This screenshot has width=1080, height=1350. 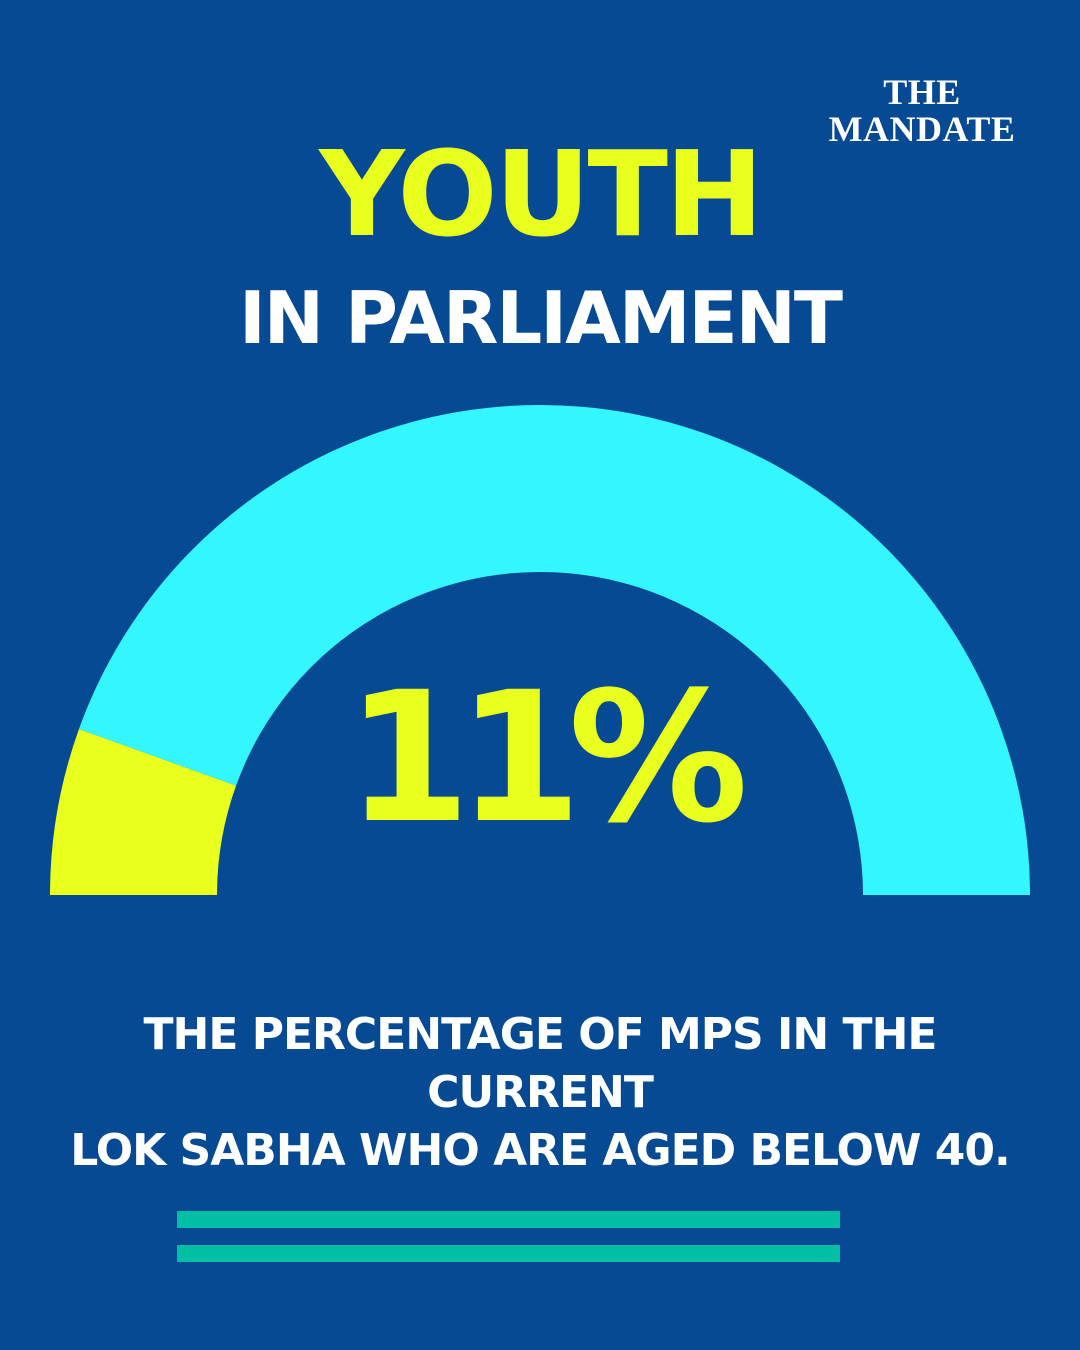 I want to click on divider-line-bottom, so click(x=508, y=1253).